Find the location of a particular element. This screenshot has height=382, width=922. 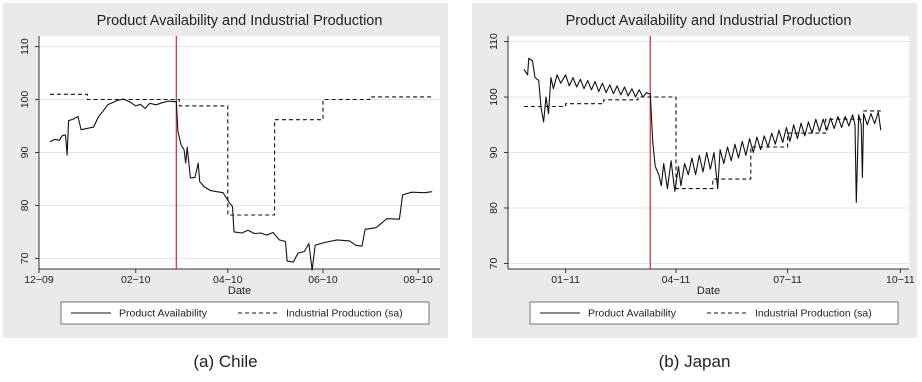

x-tick-label: 07−11 is located at coordinates (787, 280).